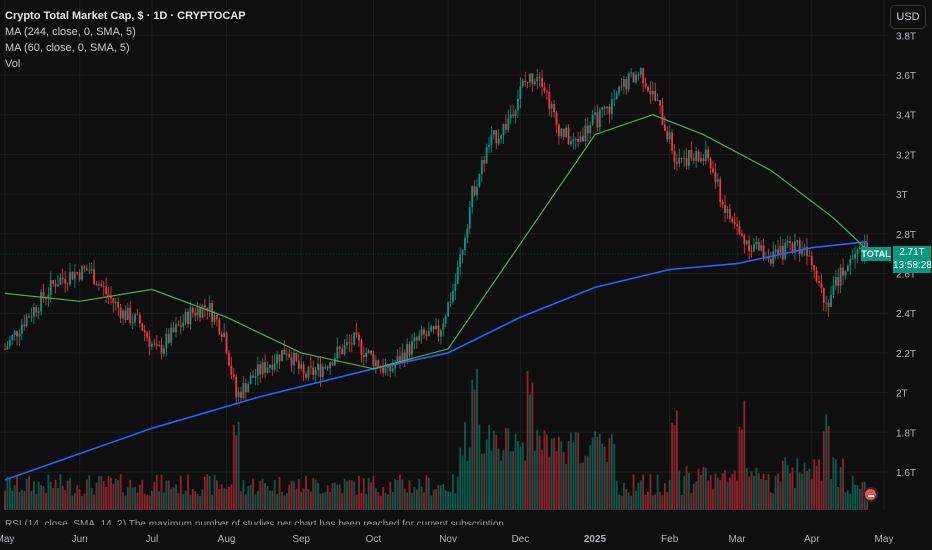 Image resolution: width=932 pixels, height=550 pixels. Describe the element at coordinates (13, 64) in the screenshot. I see `volume-legend: Vol` at that location.